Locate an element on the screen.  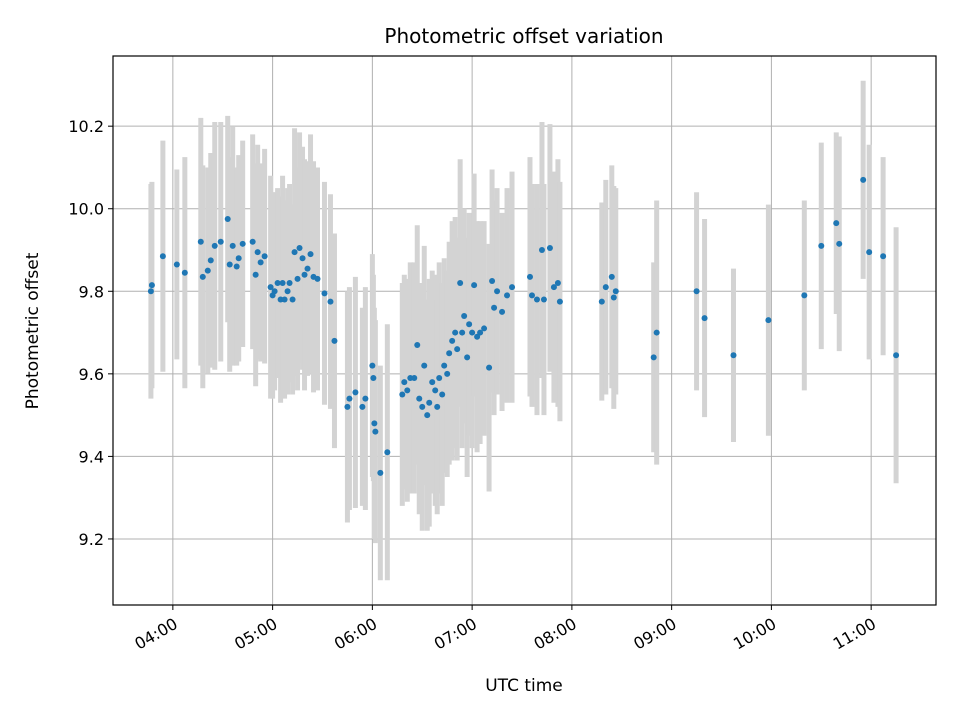
y-axis-ticks: 9.2 9.4 9.6 9.8 10.0 10.2 is located at coordinates (90, 333).